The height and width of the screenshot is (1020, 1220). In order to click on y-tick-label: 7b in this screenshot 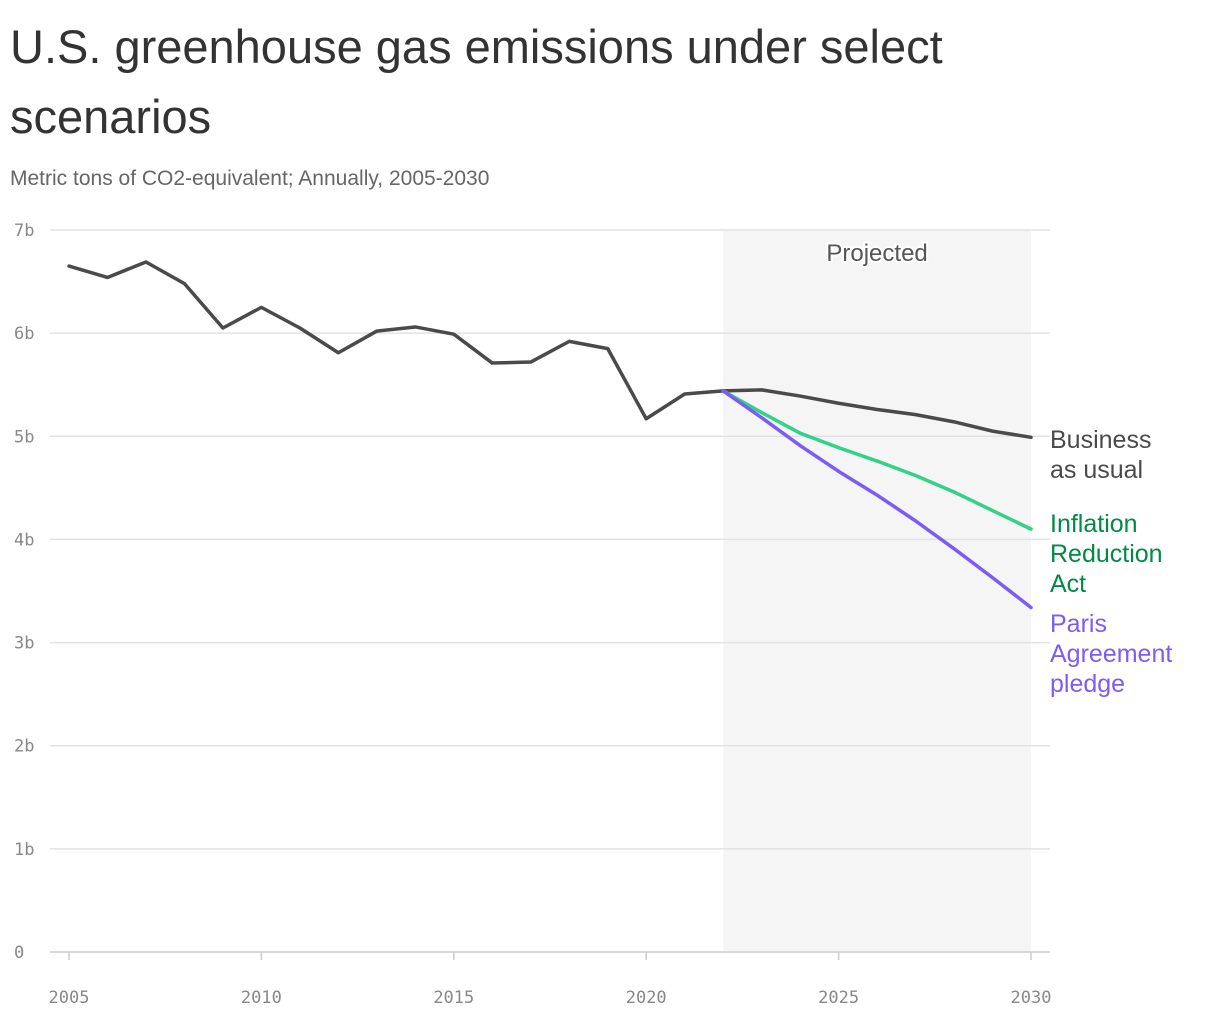, I will do `click(24, 231)`.